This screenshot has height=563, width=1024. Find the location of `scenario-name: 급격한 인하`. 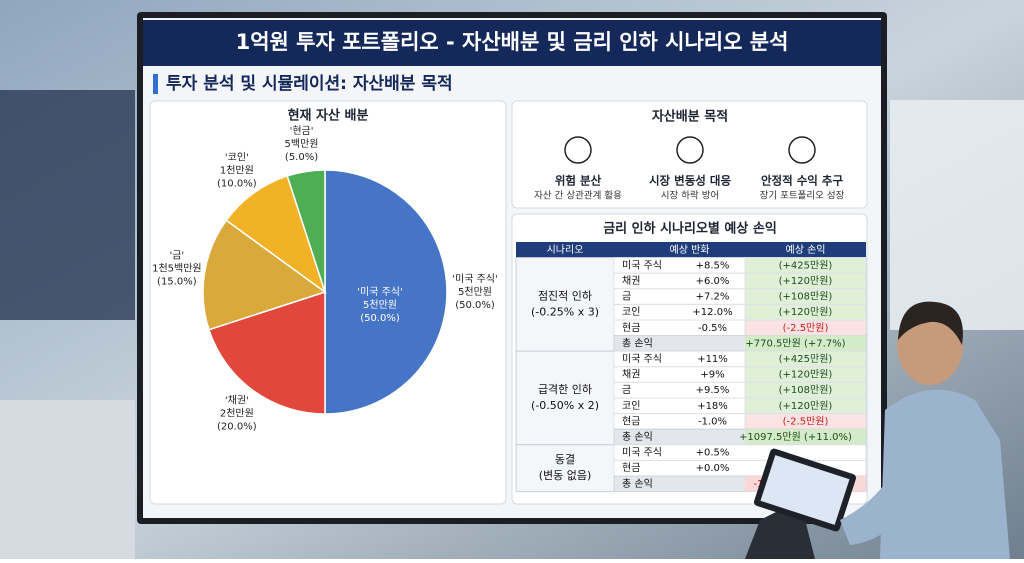

scenario-name: 급격한 인하 is located at coordinates (565, 389).